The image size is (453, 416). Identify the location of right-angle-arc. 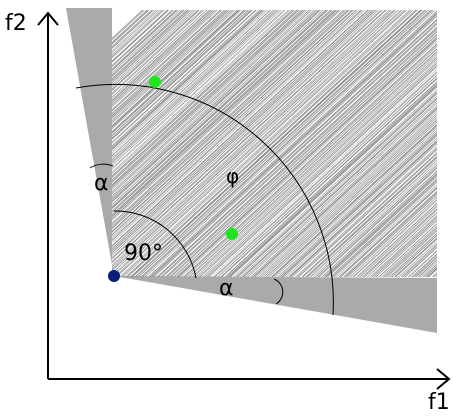
(155, 244).